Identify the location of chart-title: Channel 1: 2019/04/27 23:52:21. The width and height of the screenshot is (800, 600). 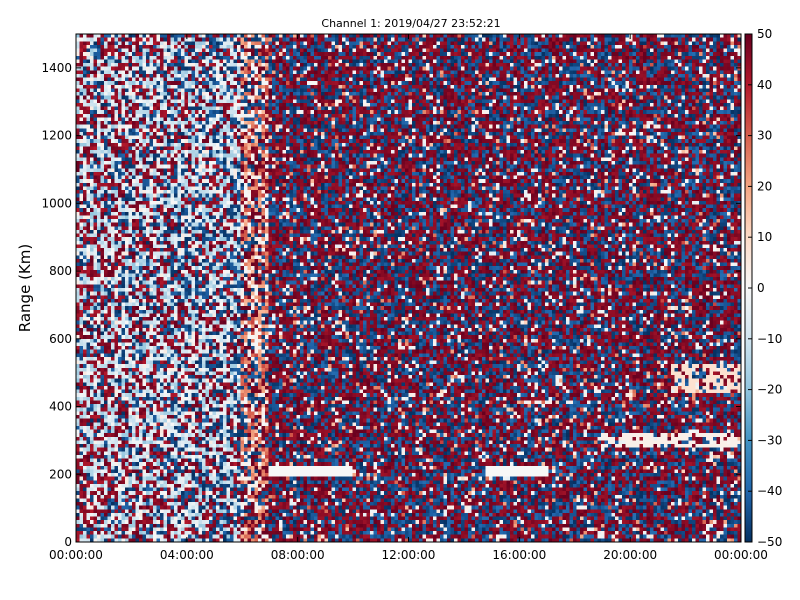
(410, 23).